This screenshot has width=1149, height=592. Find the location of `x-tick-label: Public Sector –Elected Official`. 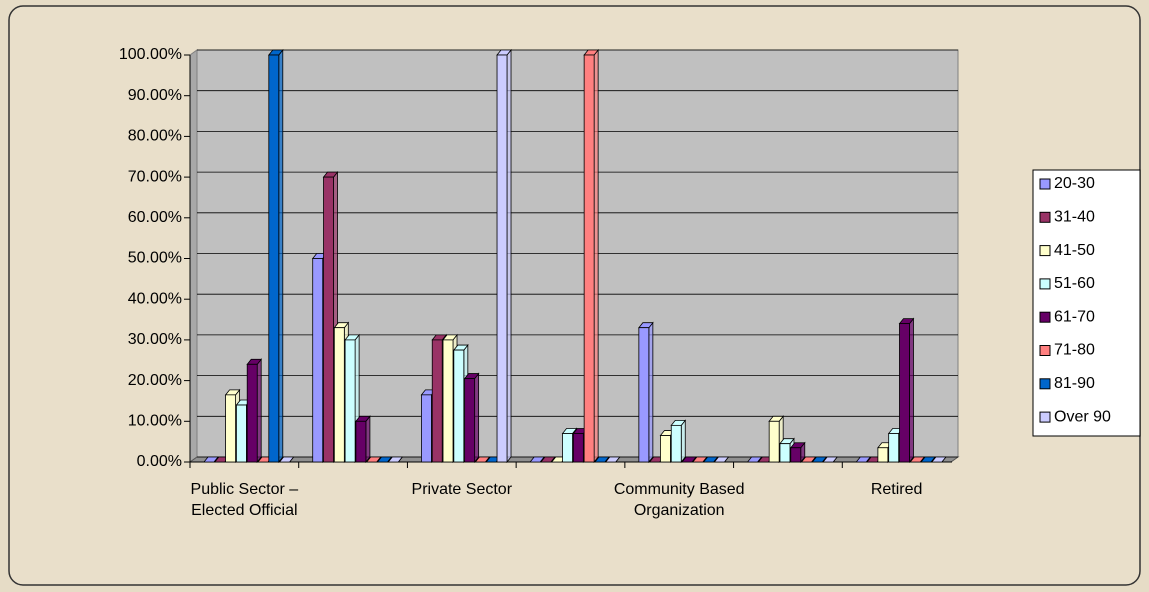

x-tick-label: Public Sector –Elected Official is located at coordinates (244, 500).